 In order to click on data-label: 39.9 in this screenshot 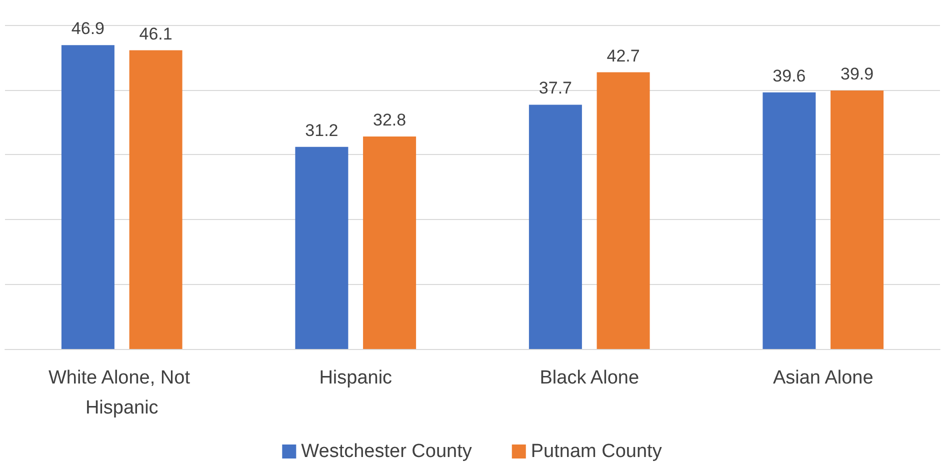, I will do `click(857, 74)`.